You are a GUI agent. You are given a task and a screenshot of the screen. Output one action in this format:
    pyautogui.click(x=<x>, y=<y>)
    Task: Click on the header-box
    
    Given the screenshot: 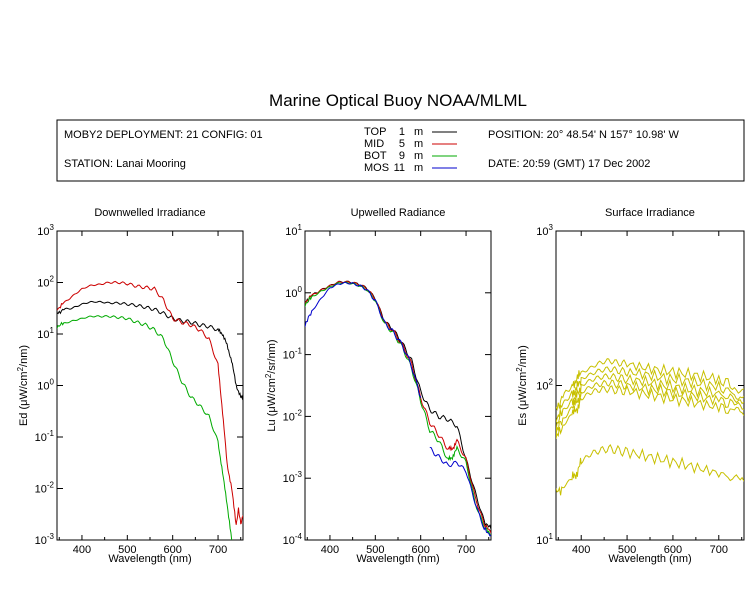 What is the action you would take?
    pyautogui.click(x=400, y=150)
    